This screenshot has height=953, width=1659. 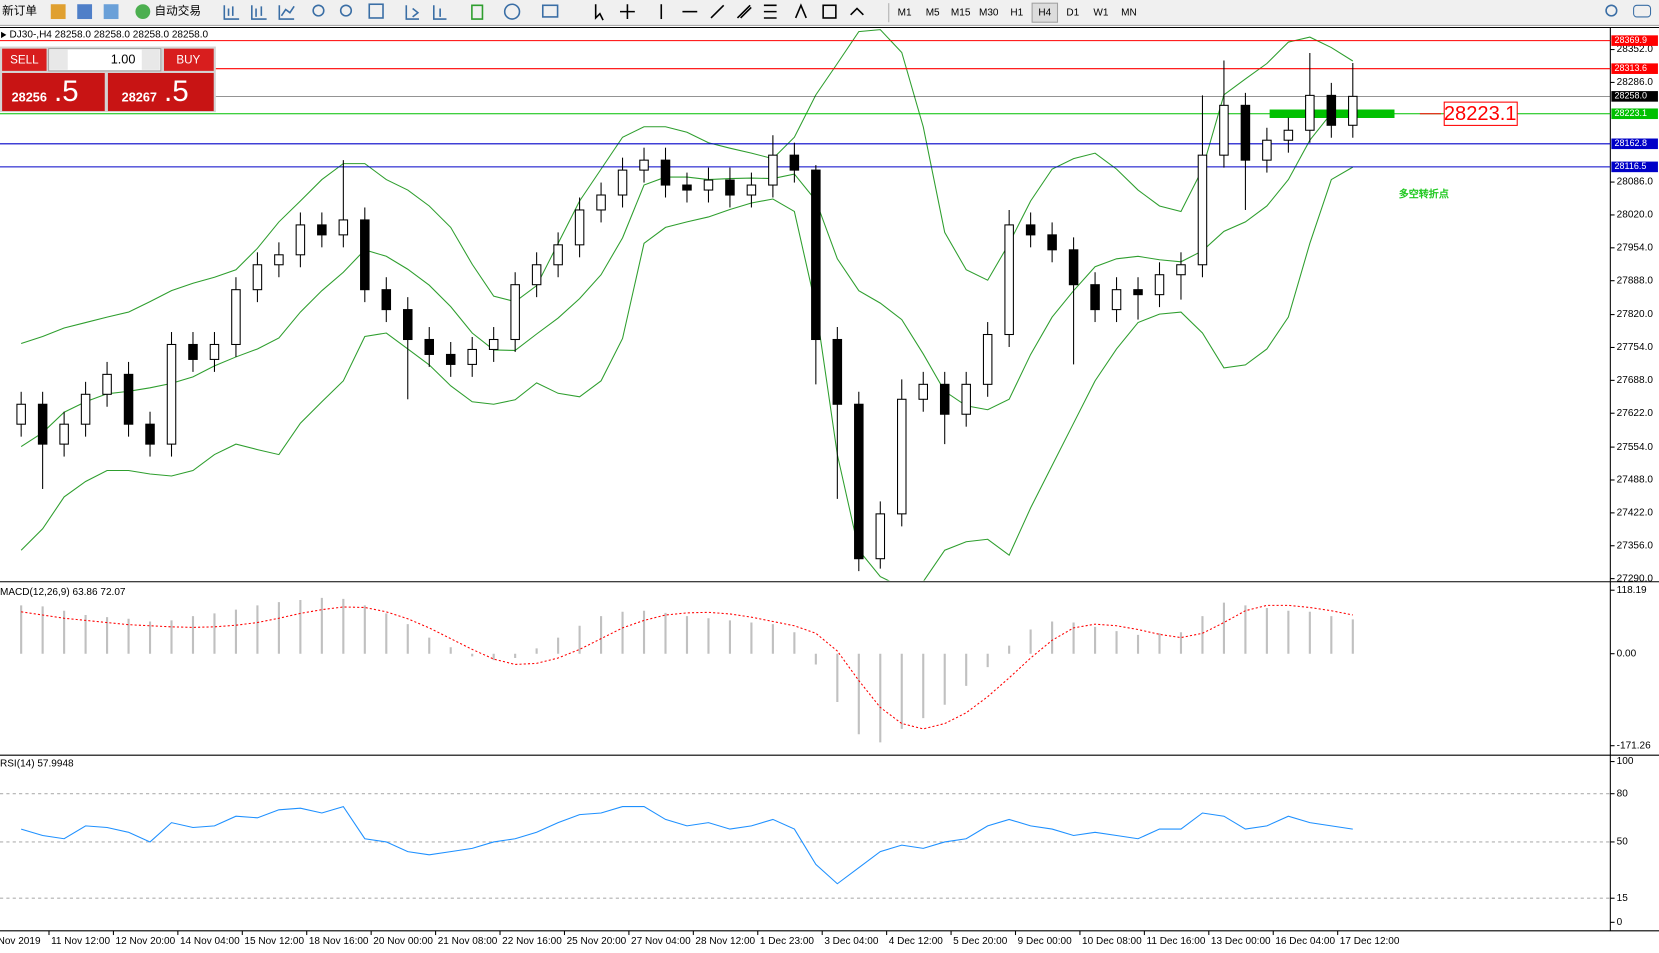 What do you see at coordinates (770, 11) in the screenshot?
I see `fibo-tool` at bounding box center [770, 11].